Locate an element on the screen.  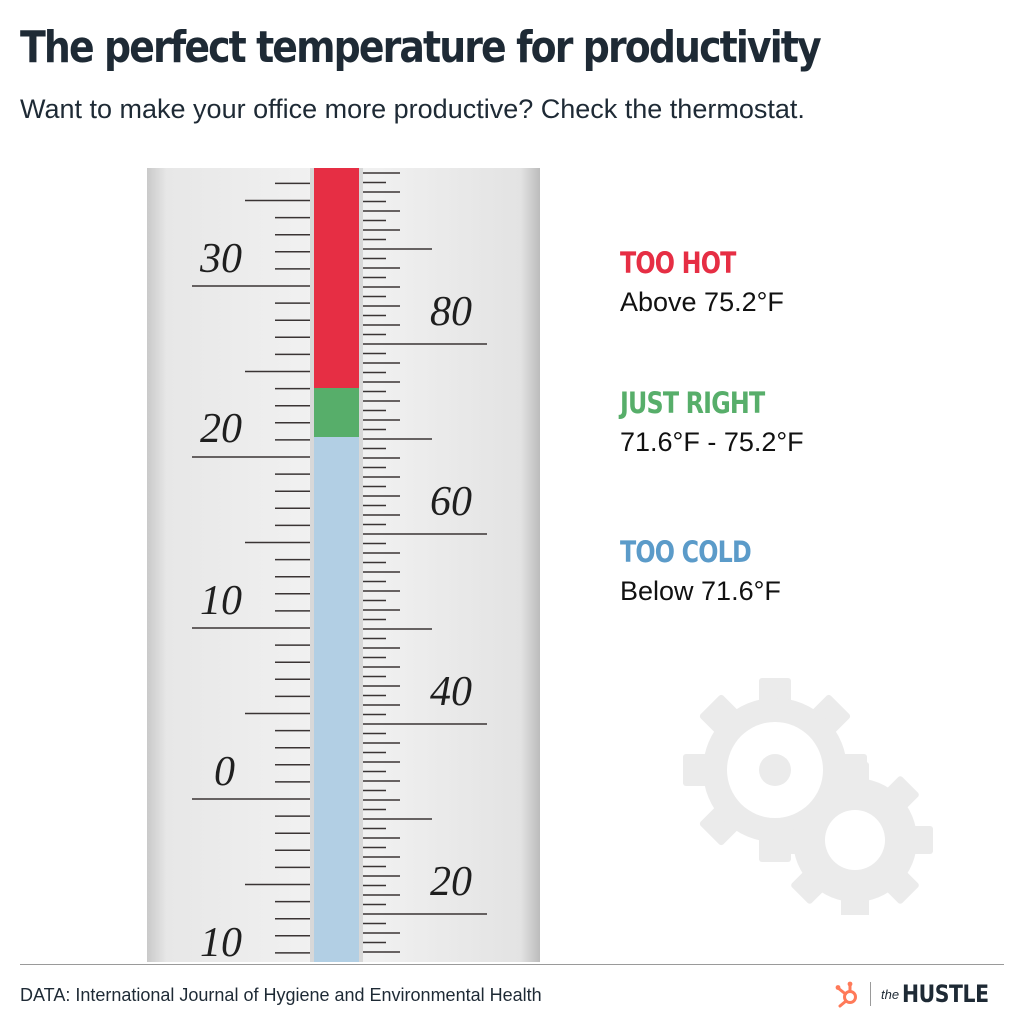
legend-label: JUST RIGHT is located at coordinates (692, 403).